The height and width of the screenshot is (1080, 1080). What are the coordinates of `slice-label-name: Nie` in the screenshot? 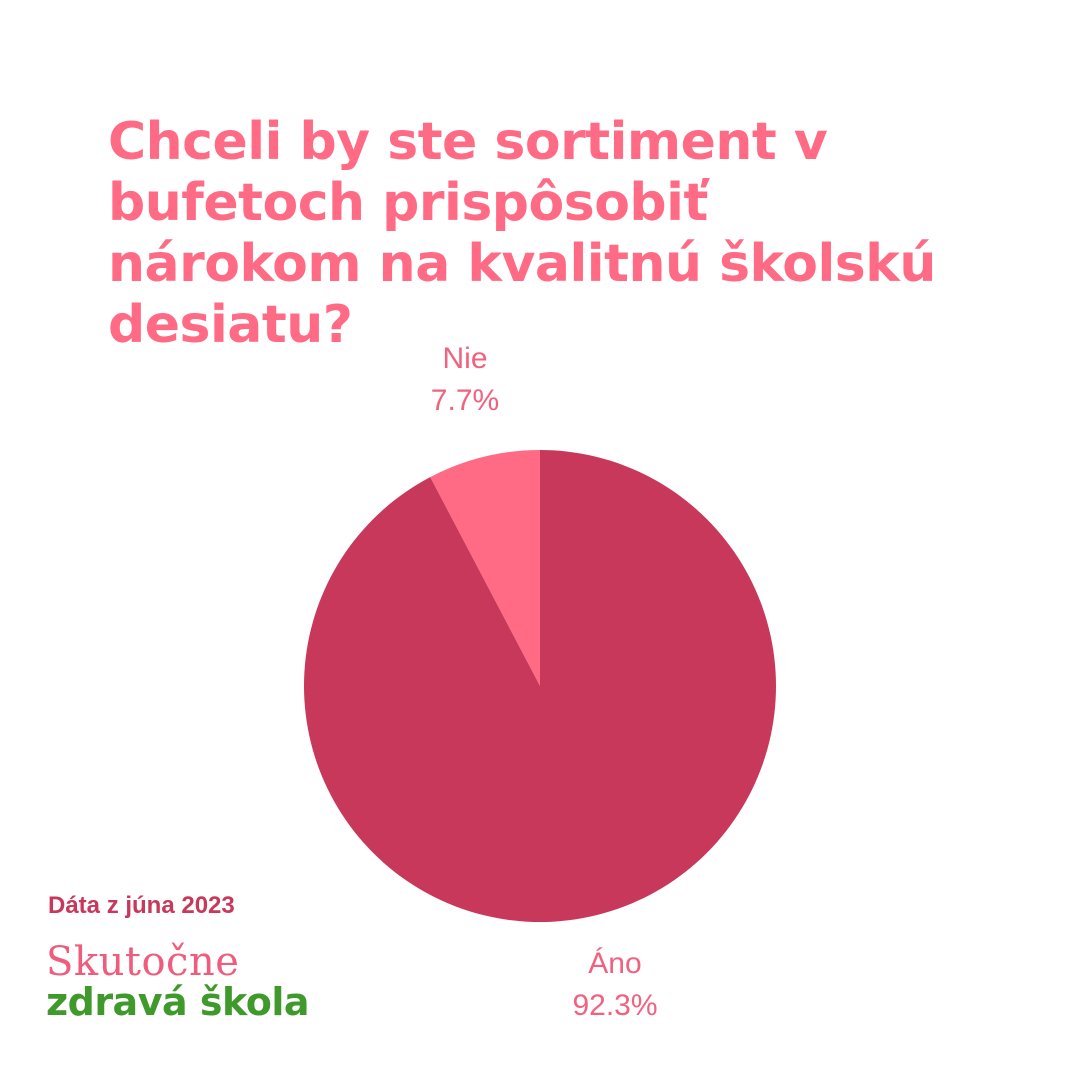 It's located at (465, 358).